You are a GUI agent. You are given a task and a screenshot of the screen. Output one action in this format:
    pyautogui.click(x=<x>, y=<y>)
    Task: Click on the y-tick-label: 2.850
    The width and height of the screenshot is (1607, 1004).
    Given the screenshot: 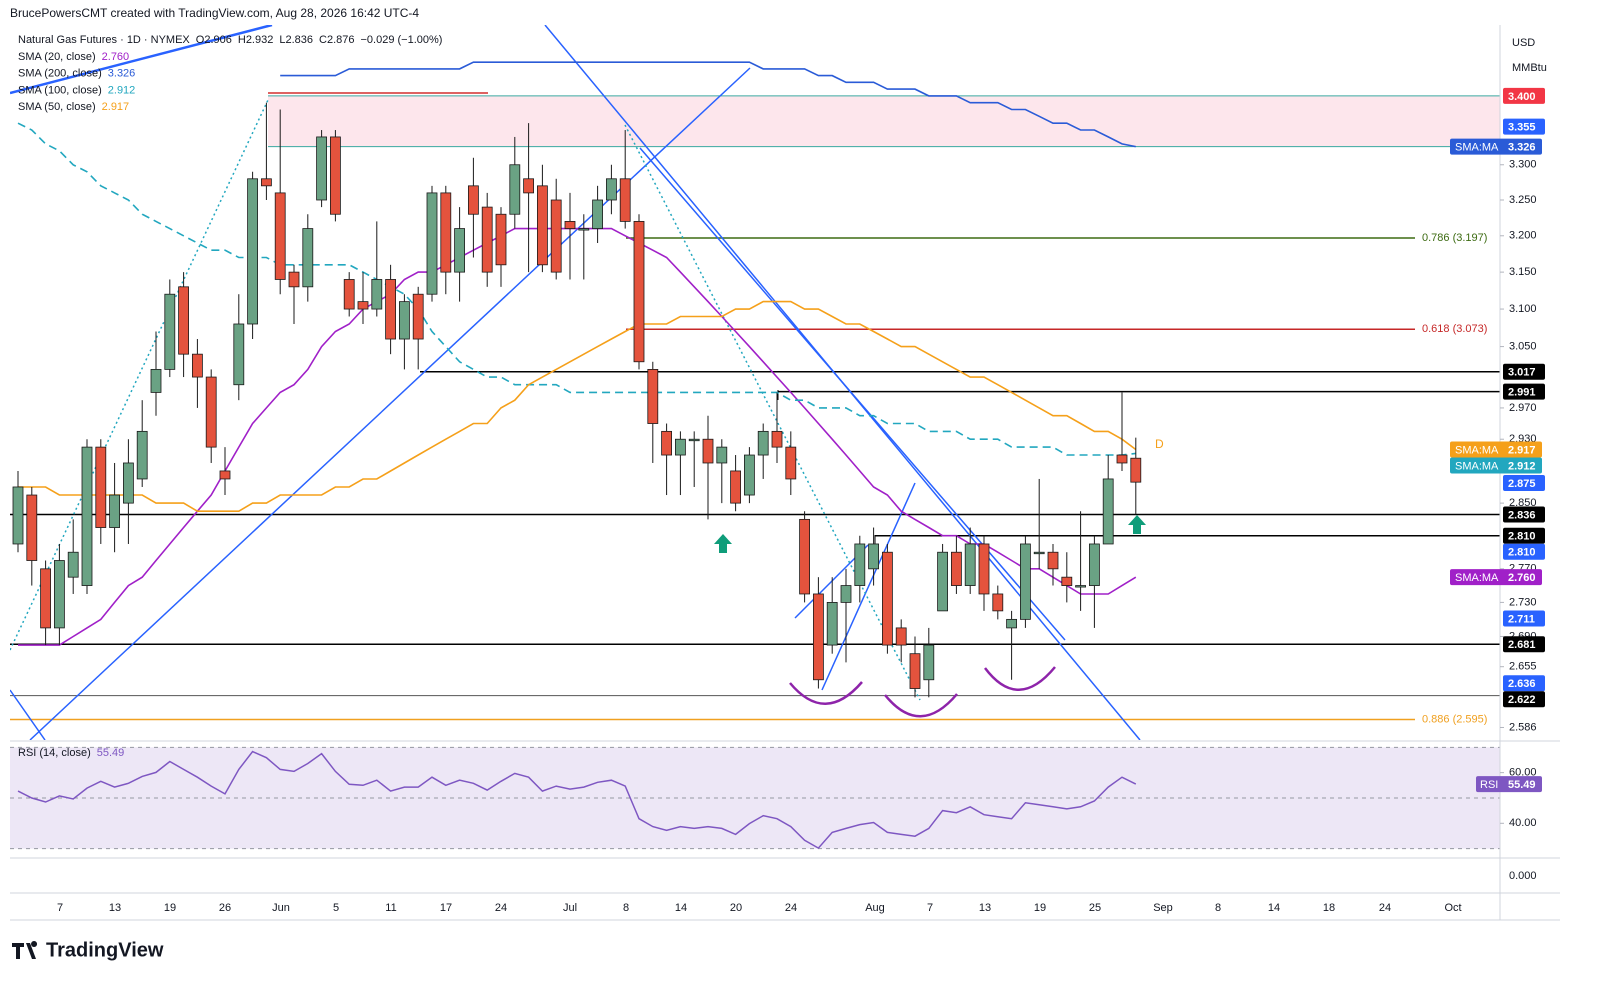 What is the action you would take?
    pyautogui.click(x=1523, y=503)
    